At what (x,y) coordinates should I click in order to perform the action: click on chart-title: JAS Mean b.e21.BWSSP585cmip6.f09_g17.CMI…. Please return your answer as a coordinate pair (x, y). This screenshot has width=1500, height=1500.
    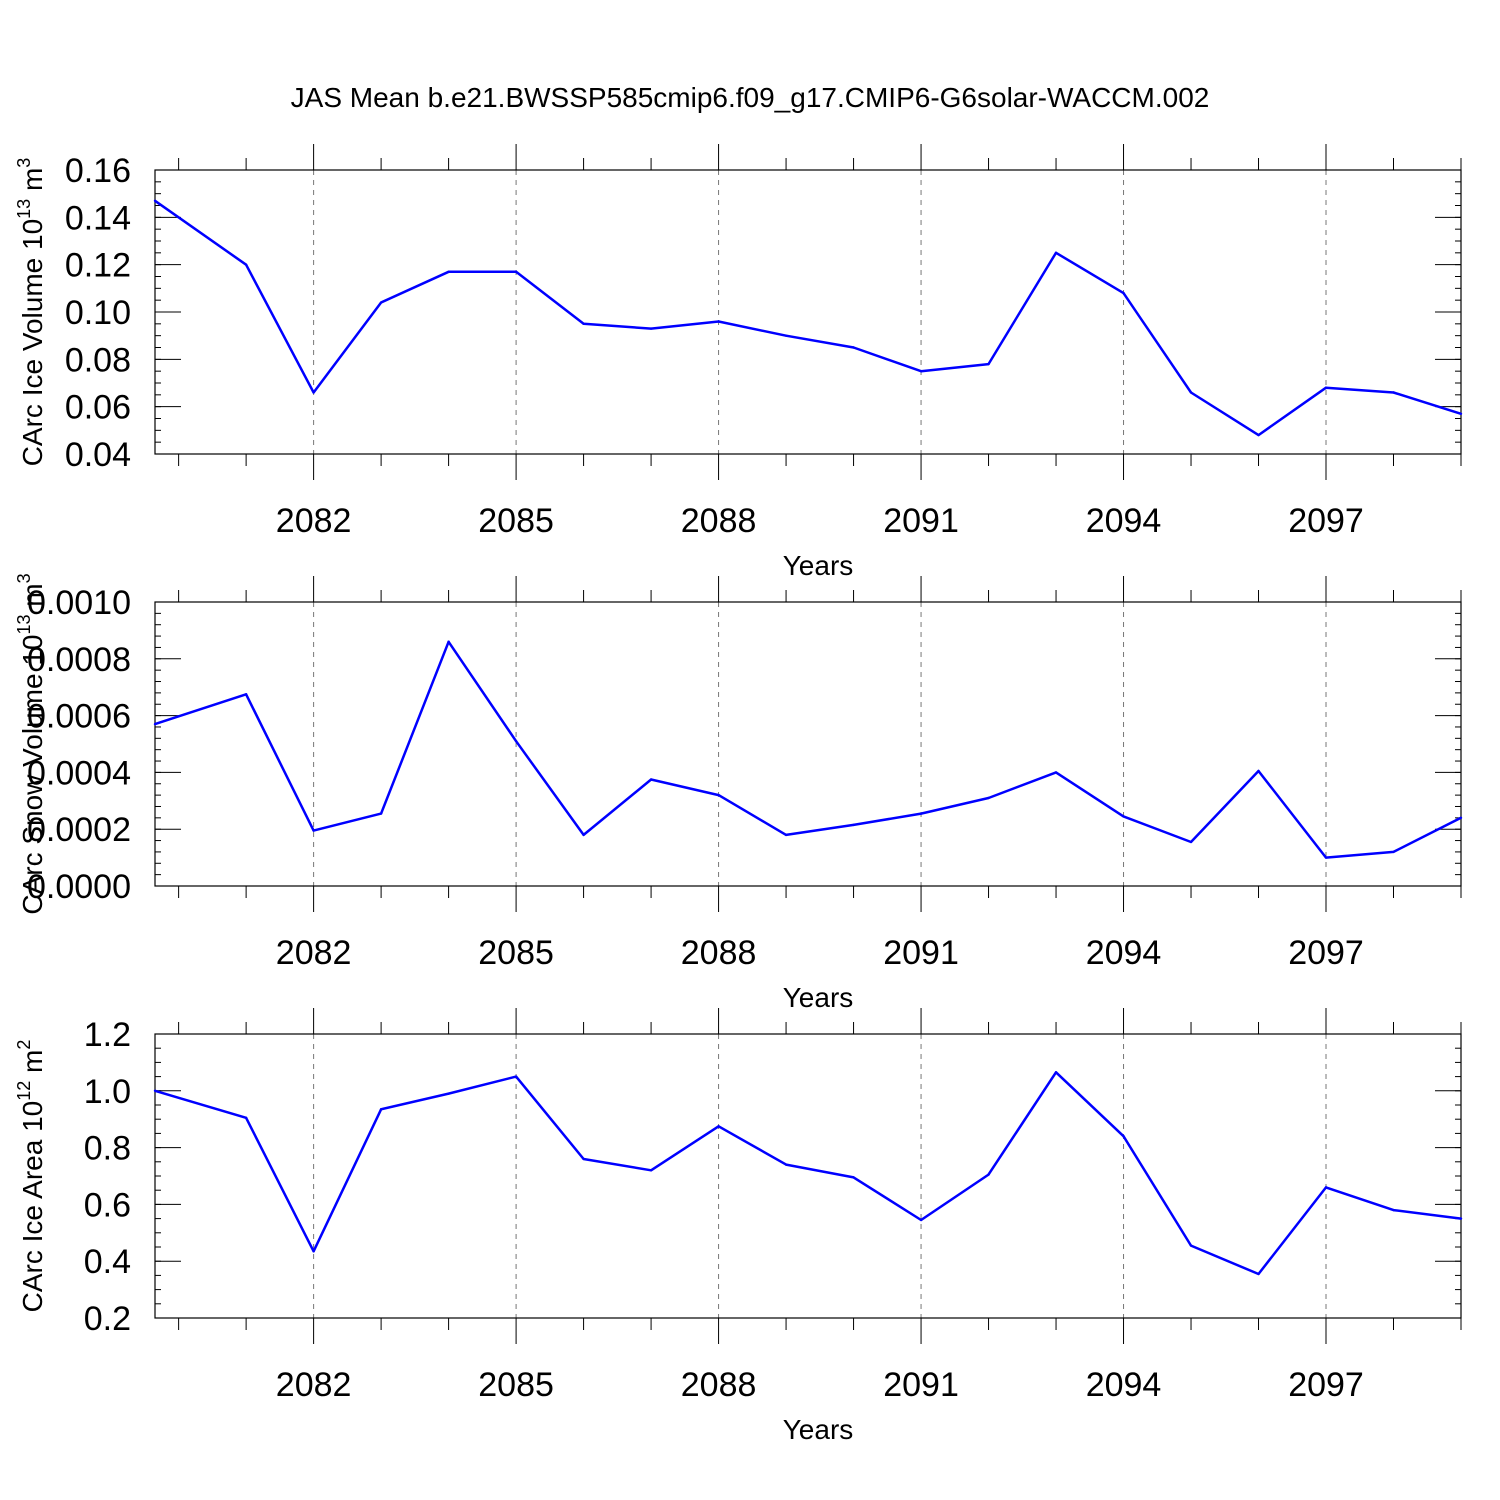
    Looking at the image, I should click on (750, 97).